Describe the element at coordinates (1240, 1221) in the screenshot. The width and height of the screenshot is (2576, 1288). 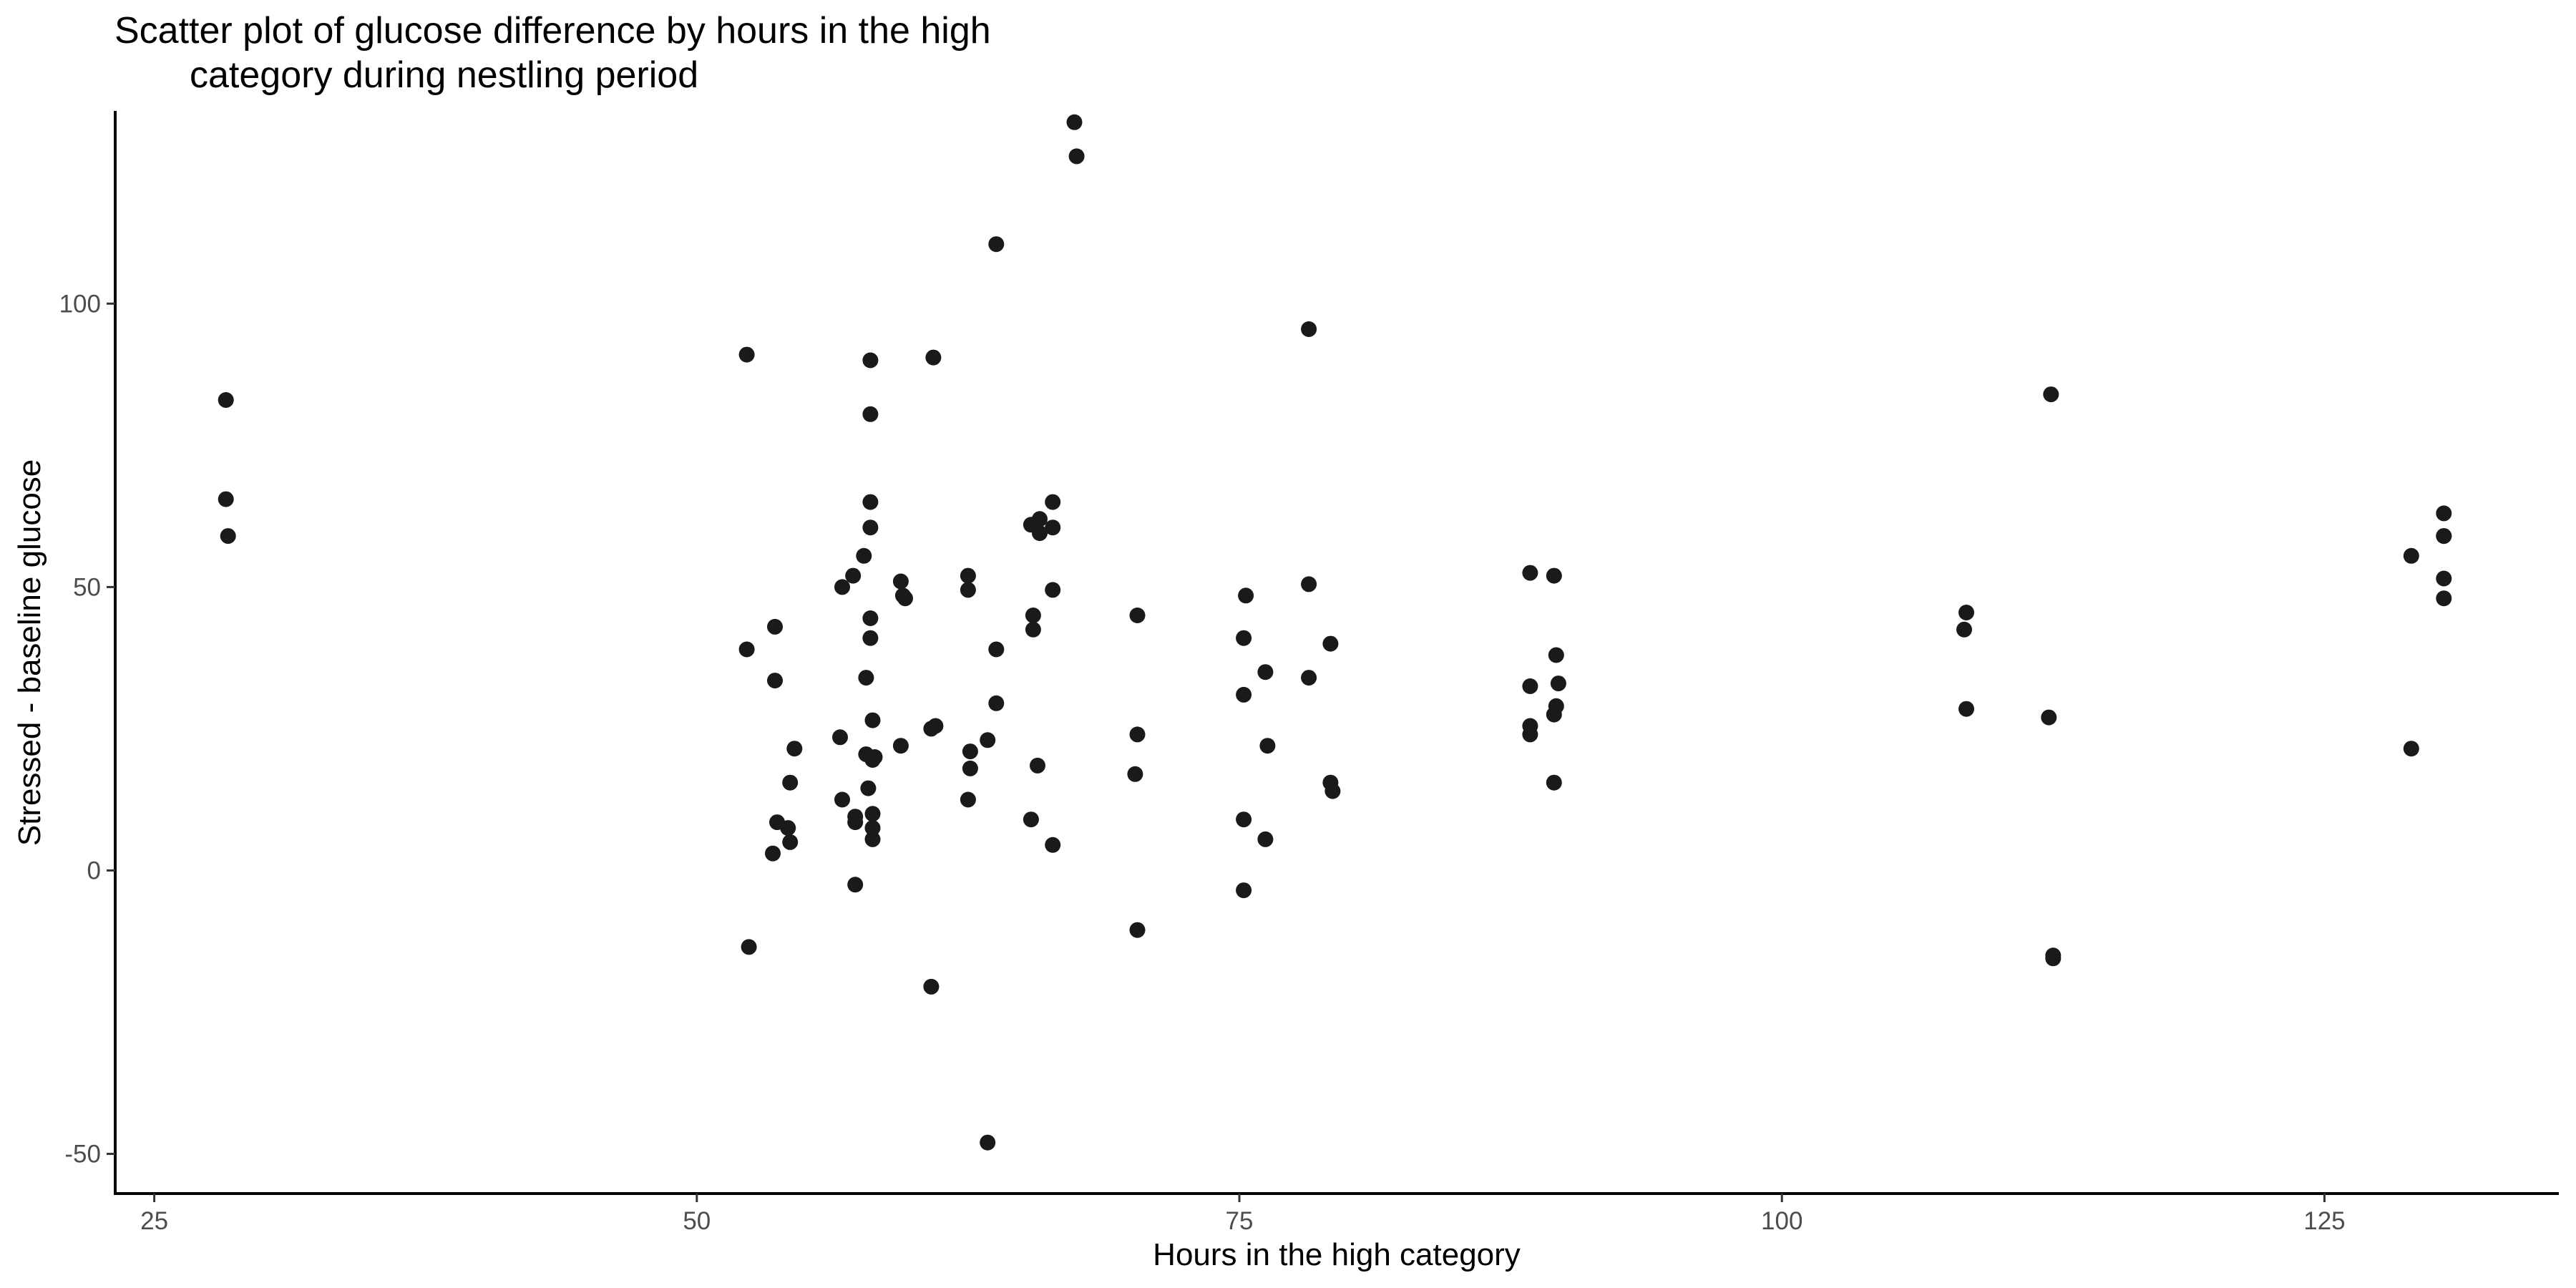
I see `x-tick-label-75: 75` at that location.